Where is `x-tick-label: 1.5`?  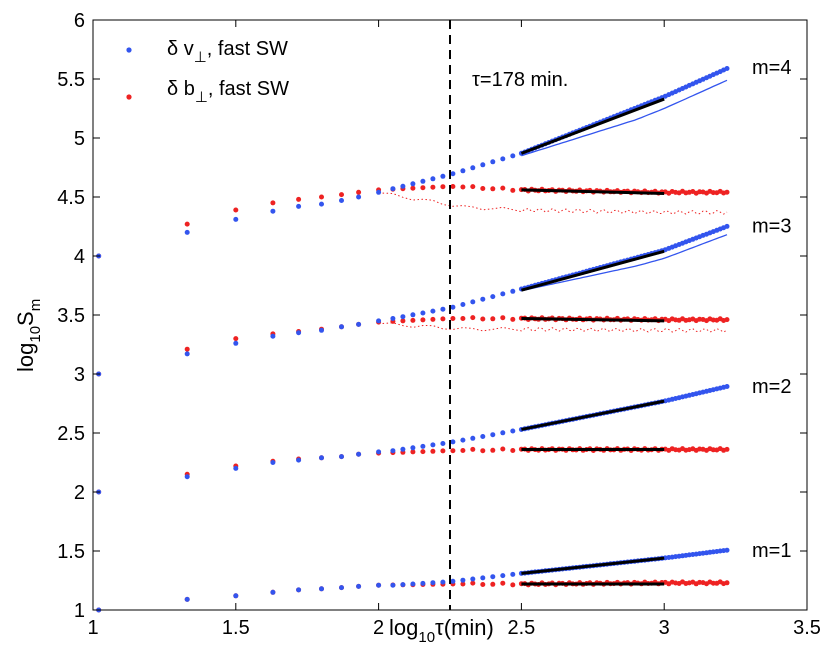
x-tick-label: 1.5 is located at coordinates (236, 628).